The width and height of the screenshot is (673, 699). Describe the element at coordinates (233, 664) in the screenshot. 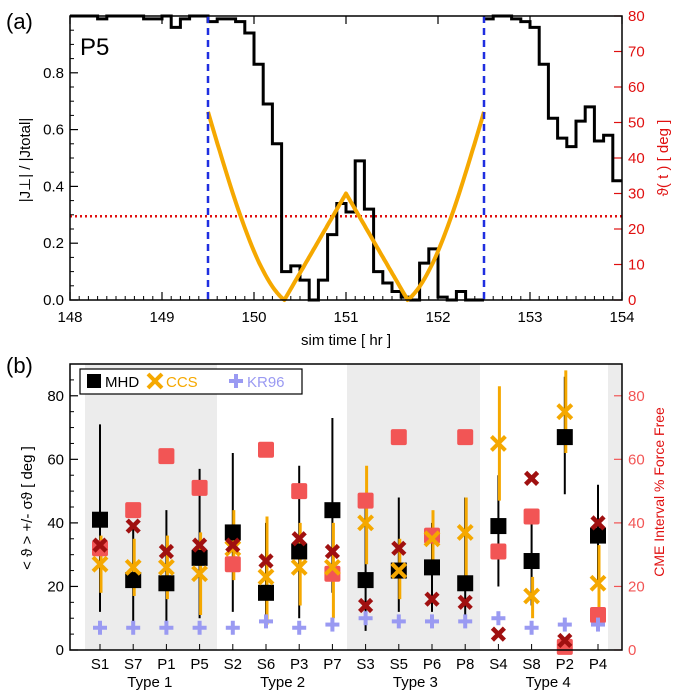

I see `category-label: S2` at that location.